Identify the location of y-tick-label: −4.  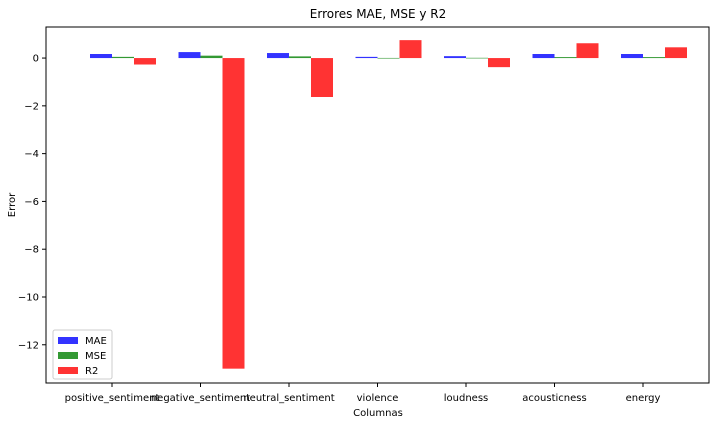
(31, 154).